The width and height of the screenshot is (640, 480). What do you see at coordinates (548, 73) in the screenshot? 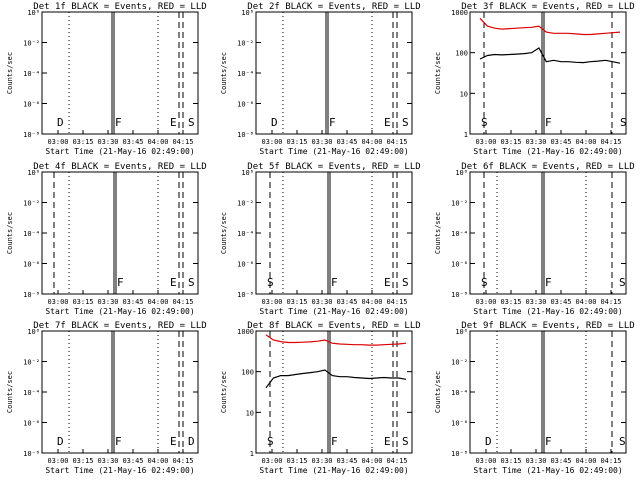
I see `plot-frame` at bounding box center [548, 73].